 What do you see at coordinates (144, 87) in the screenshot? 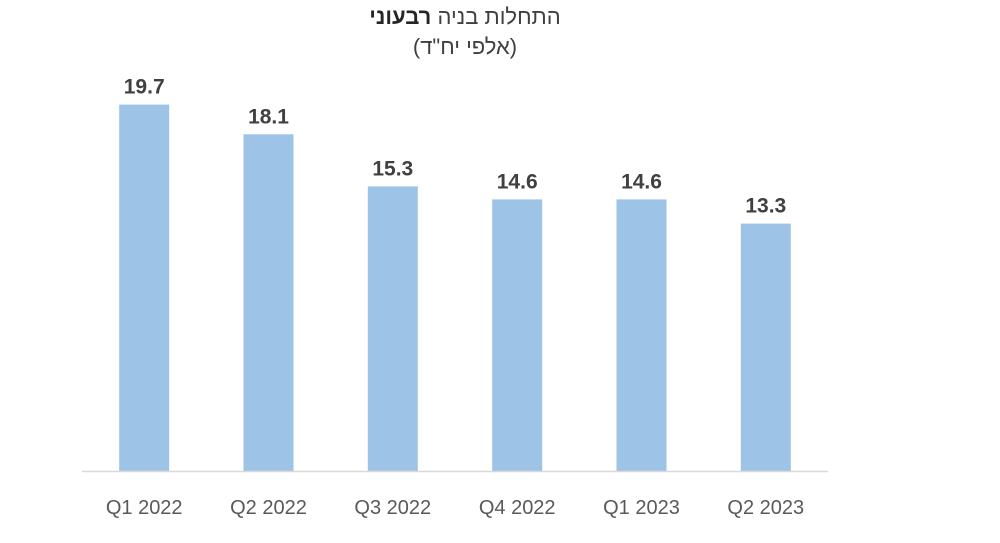
I see `data-label: 19.7` at bounding box center [144, 87].